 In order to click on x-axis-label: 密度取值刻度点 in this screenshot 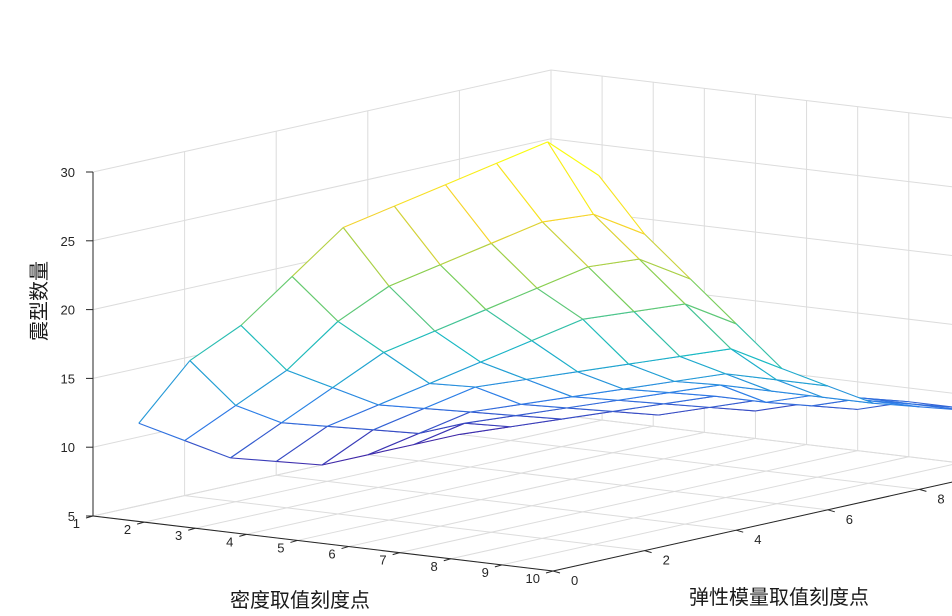, I will do `click(300, 600)`.